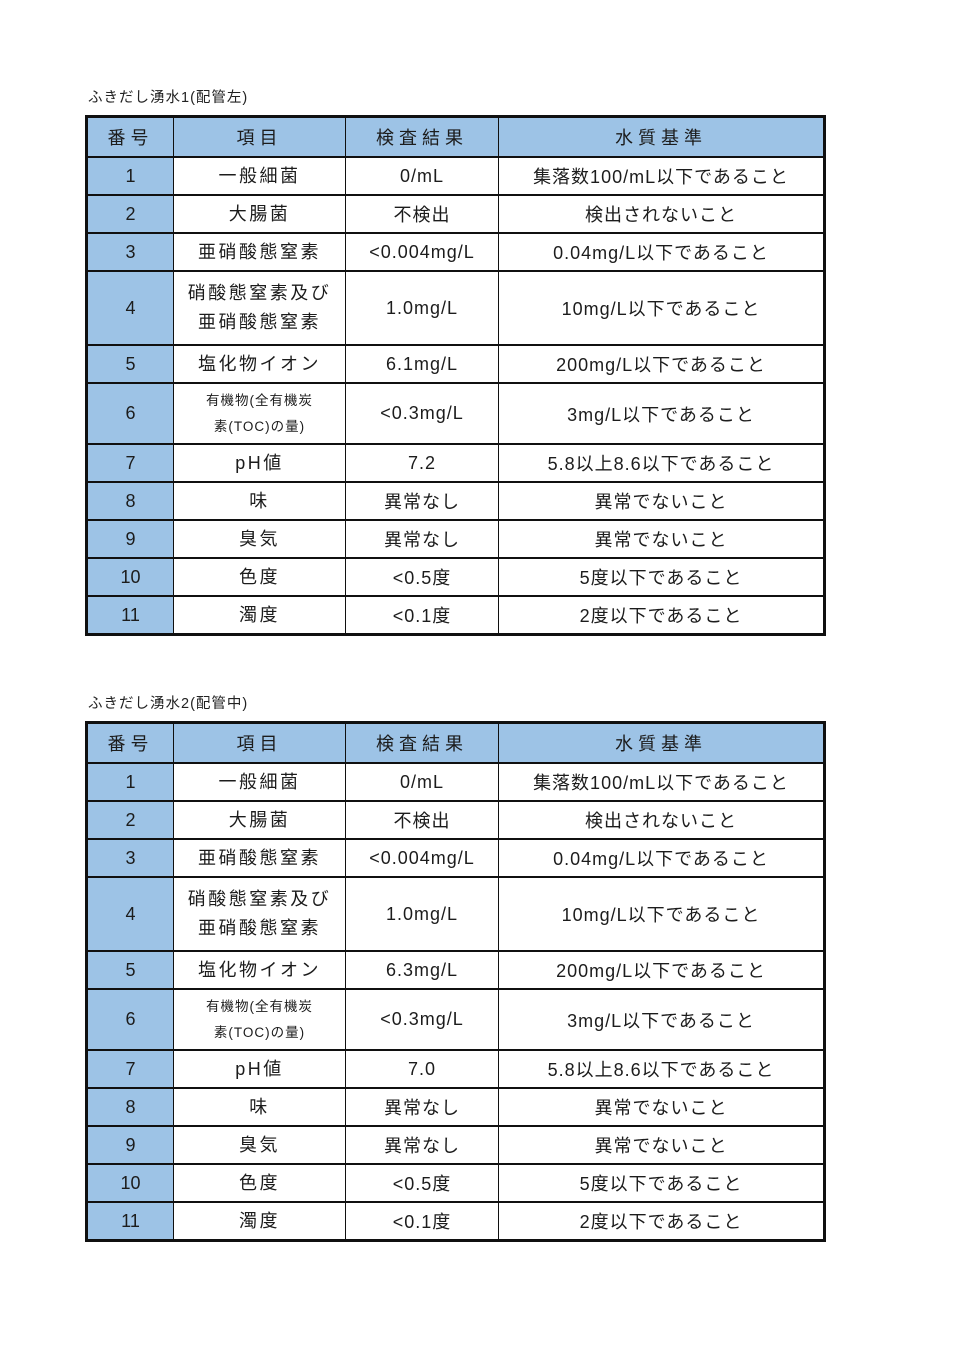 Image resolution: width=960 pixels, height=1358 pixels. I want to click on table-row: 4 硝酸態窒素及び 亜硝酸態窒素 1.0mg/L 10mg/L以下であること, so click(455, 308).